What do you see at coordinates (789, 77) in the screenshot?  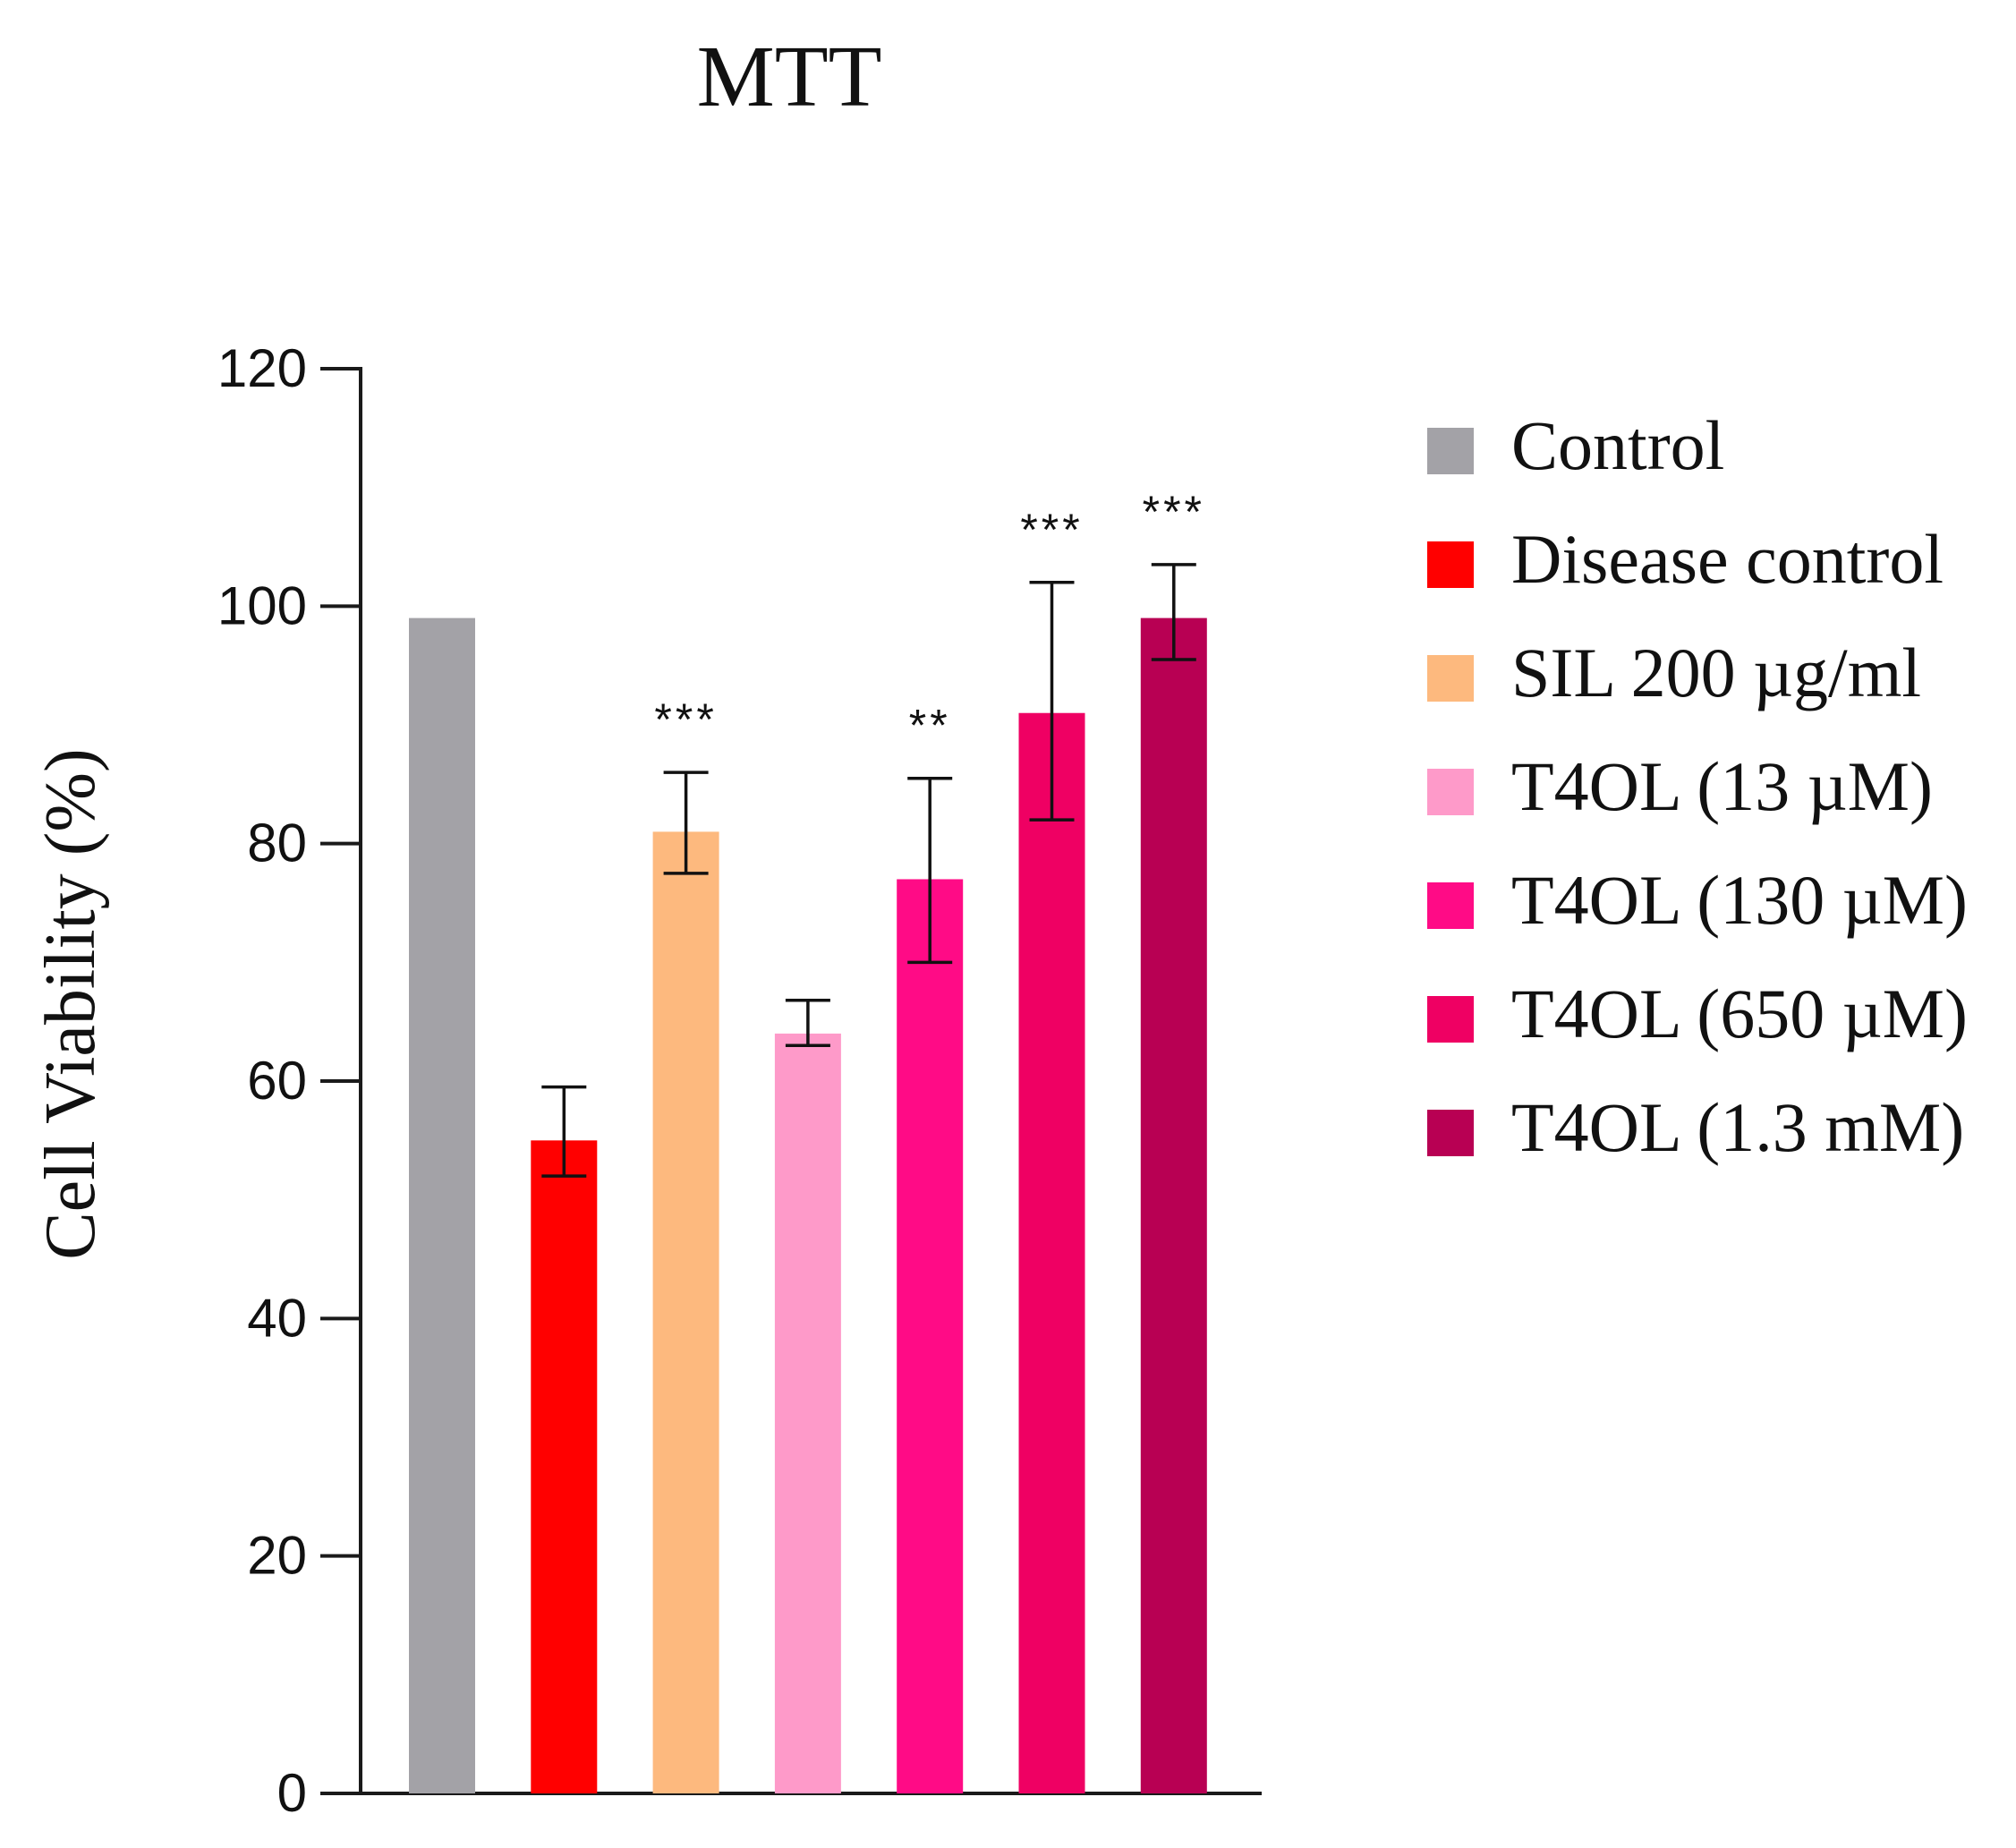 I see `chart-title: MTT` at bounding box center [789, 77].